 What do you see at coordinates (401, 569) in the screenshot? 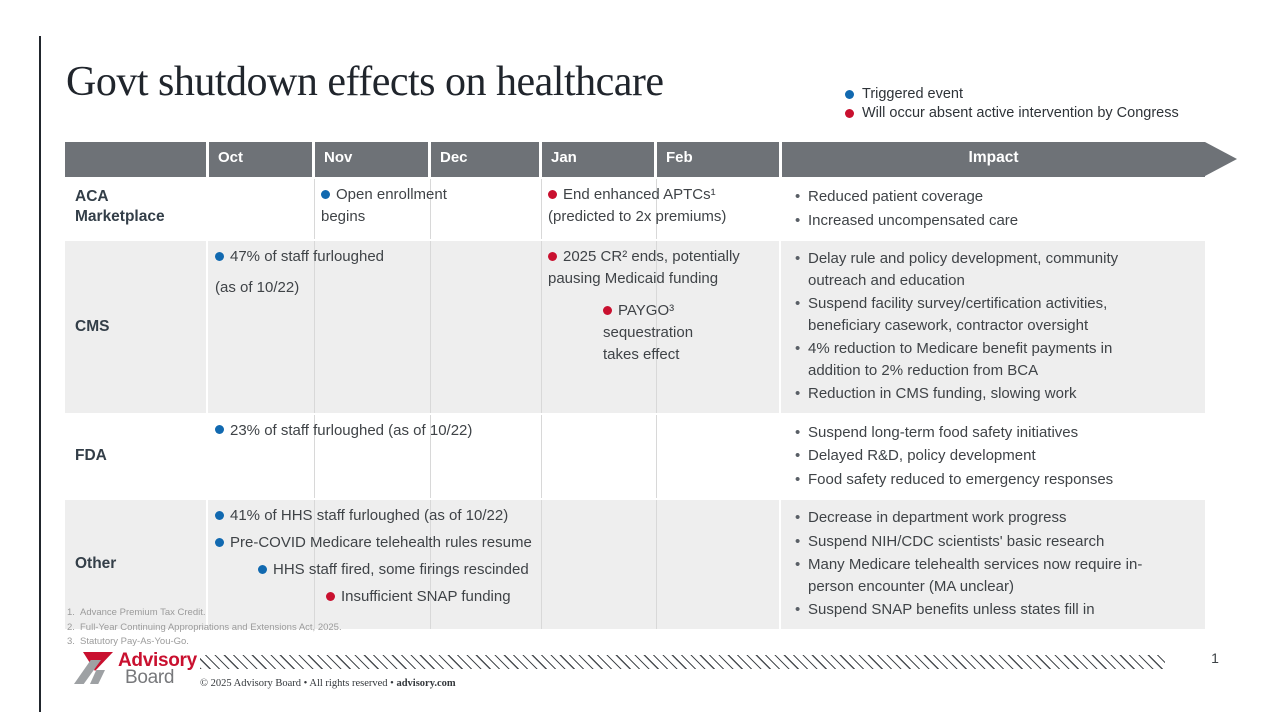
I see `event-text: HHS staff fired, some firings rescinded` at bounding box center [401, 569].